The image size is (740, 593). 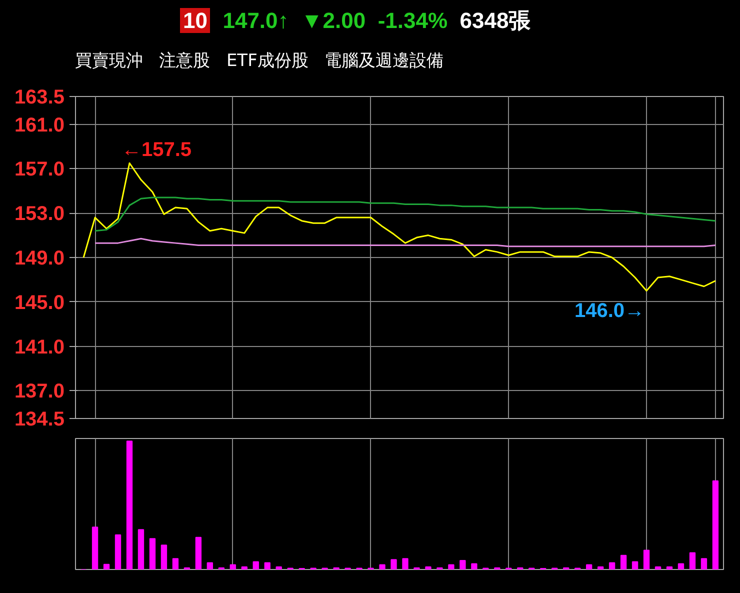 What do you see at coordinates (39, 391) in the screenshot?
I see `y-tick-label: 137.0` at bounding box center [39, 391].